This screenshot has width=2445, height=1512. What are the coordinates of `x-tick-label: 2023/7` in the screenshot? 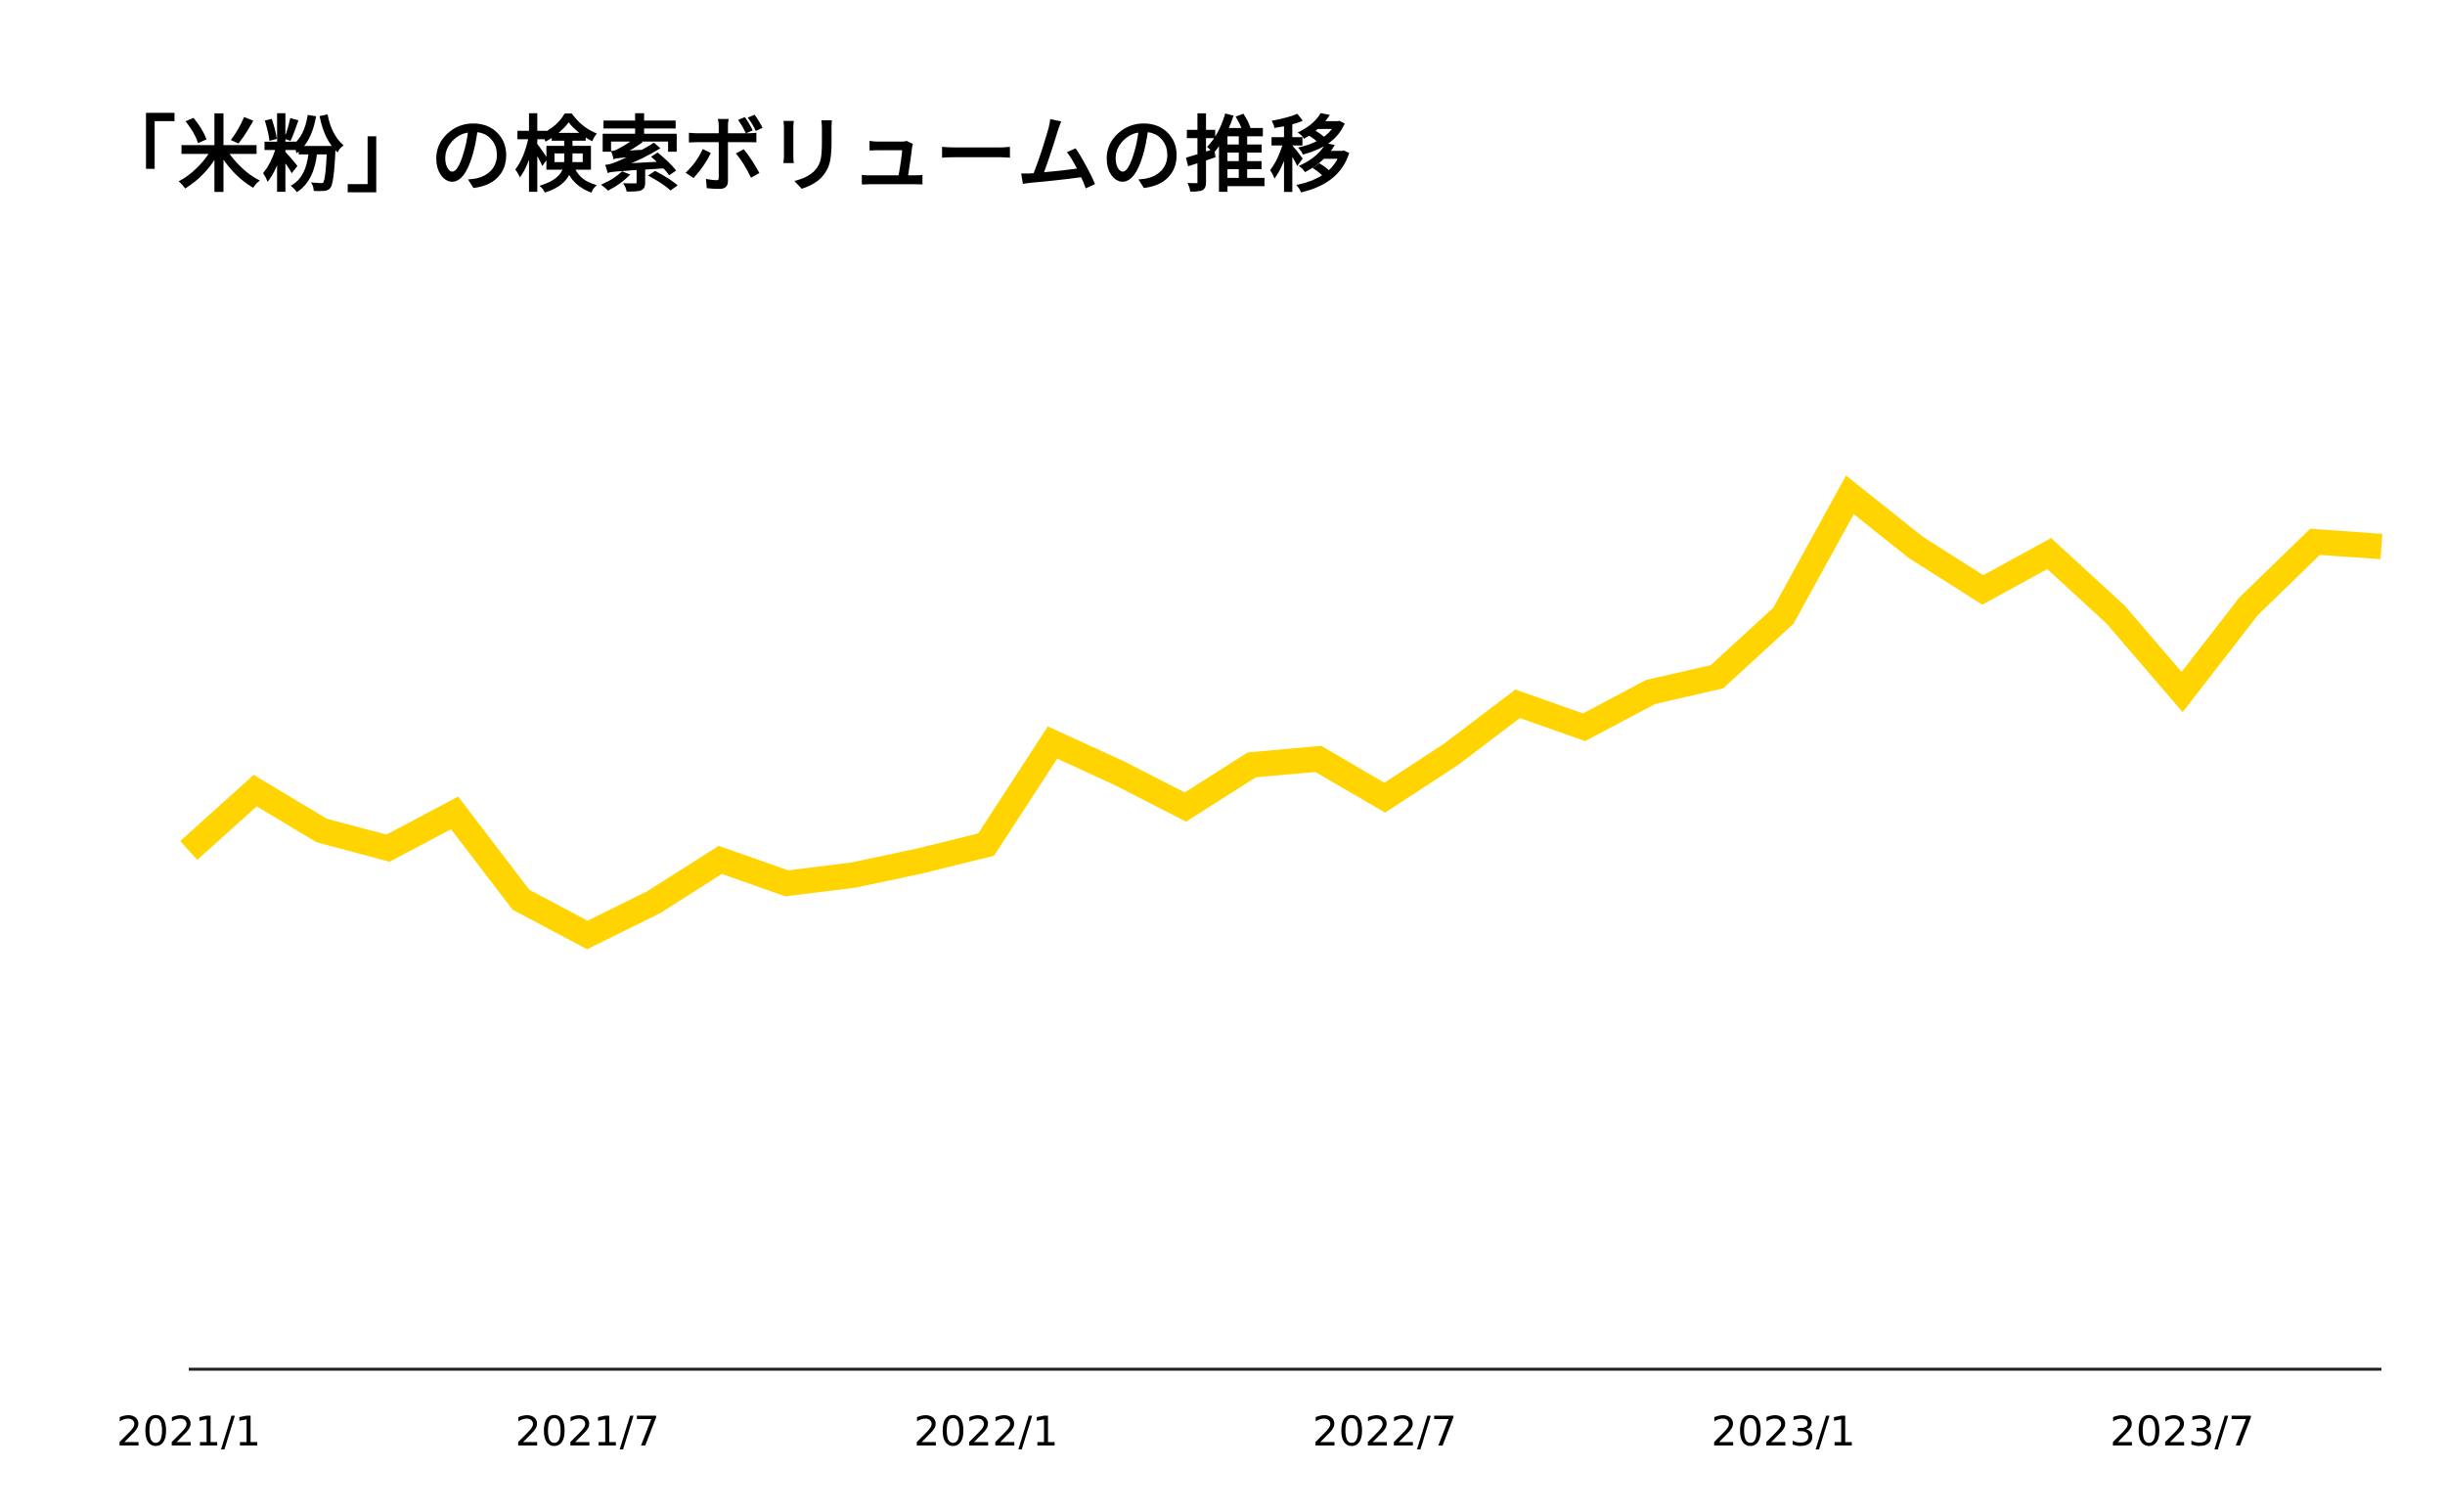 It's located at (2182, 1431).